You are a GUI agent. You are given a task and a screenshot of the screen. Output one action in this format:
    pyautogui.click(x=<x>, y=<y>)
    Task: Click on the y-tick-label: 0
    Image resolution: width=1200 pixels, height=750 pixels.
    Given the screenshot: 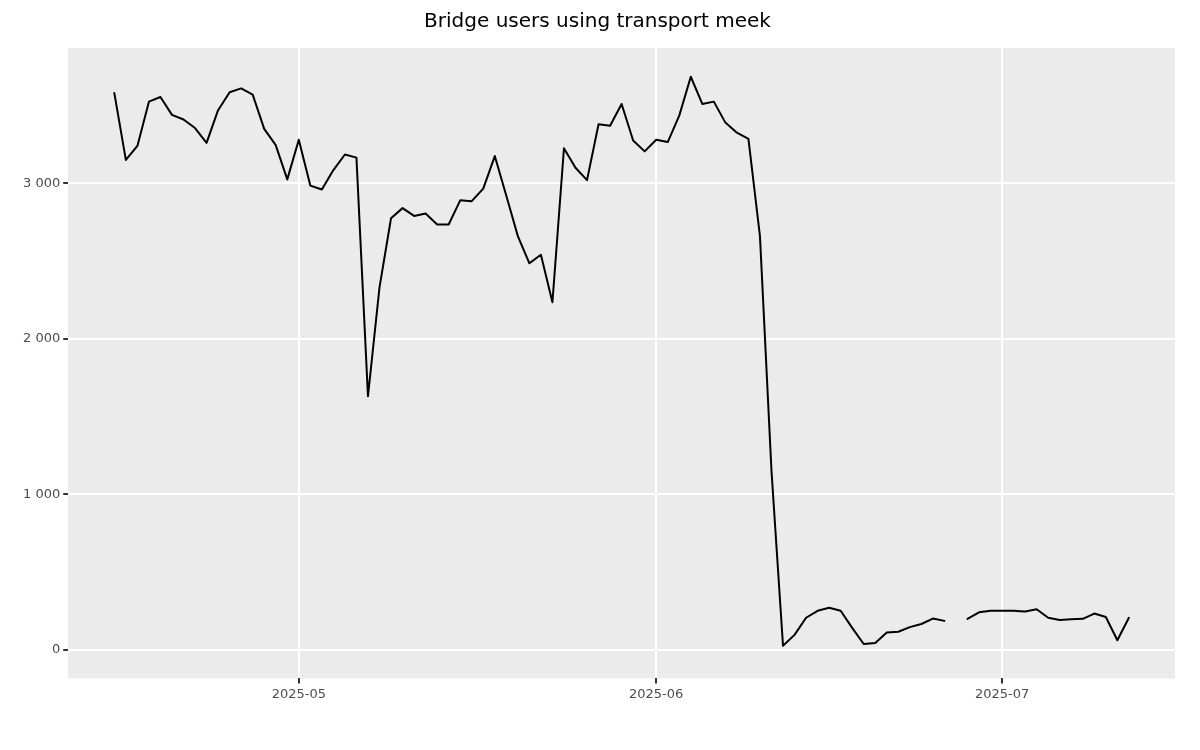 What is the action you would take?
    pyautogui.click(x=56, y=649)
    